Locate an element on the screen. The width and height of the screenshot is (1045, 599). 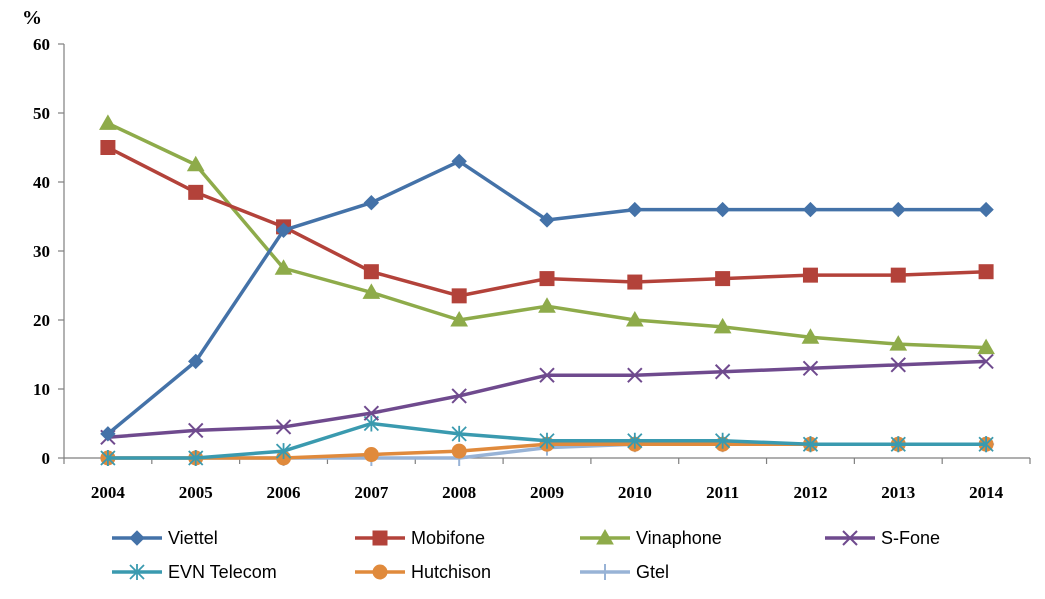
legend-label: Gtel is located at coordinates (652, 572).